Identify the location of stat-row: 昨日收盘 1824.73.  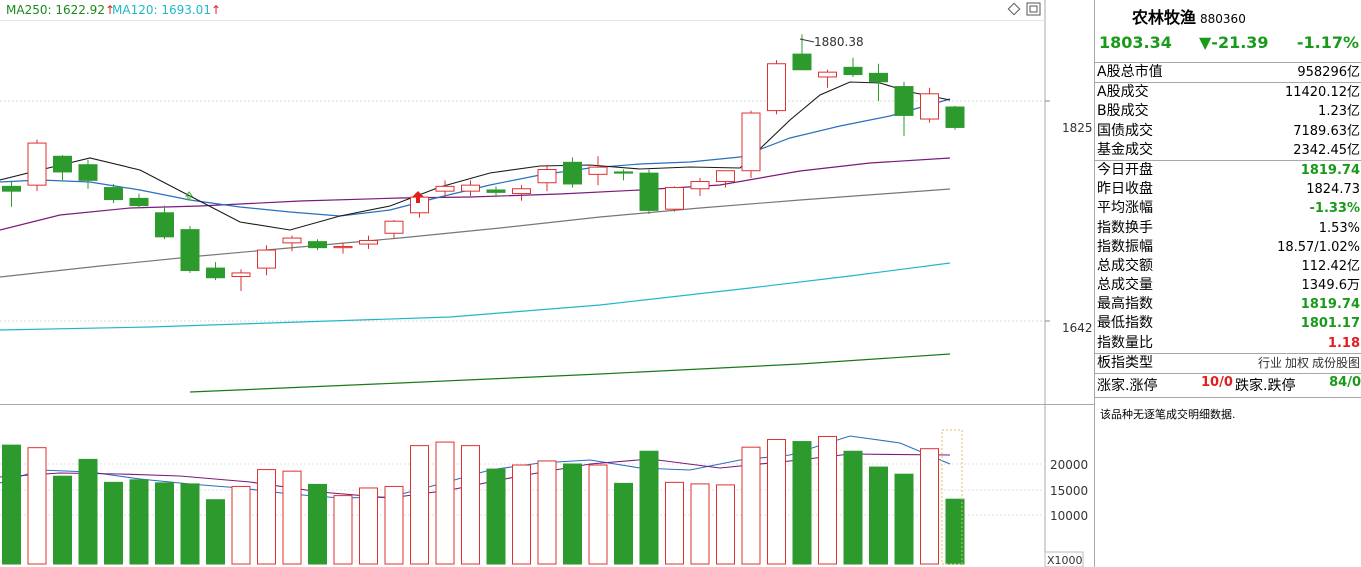
(1228, 189).